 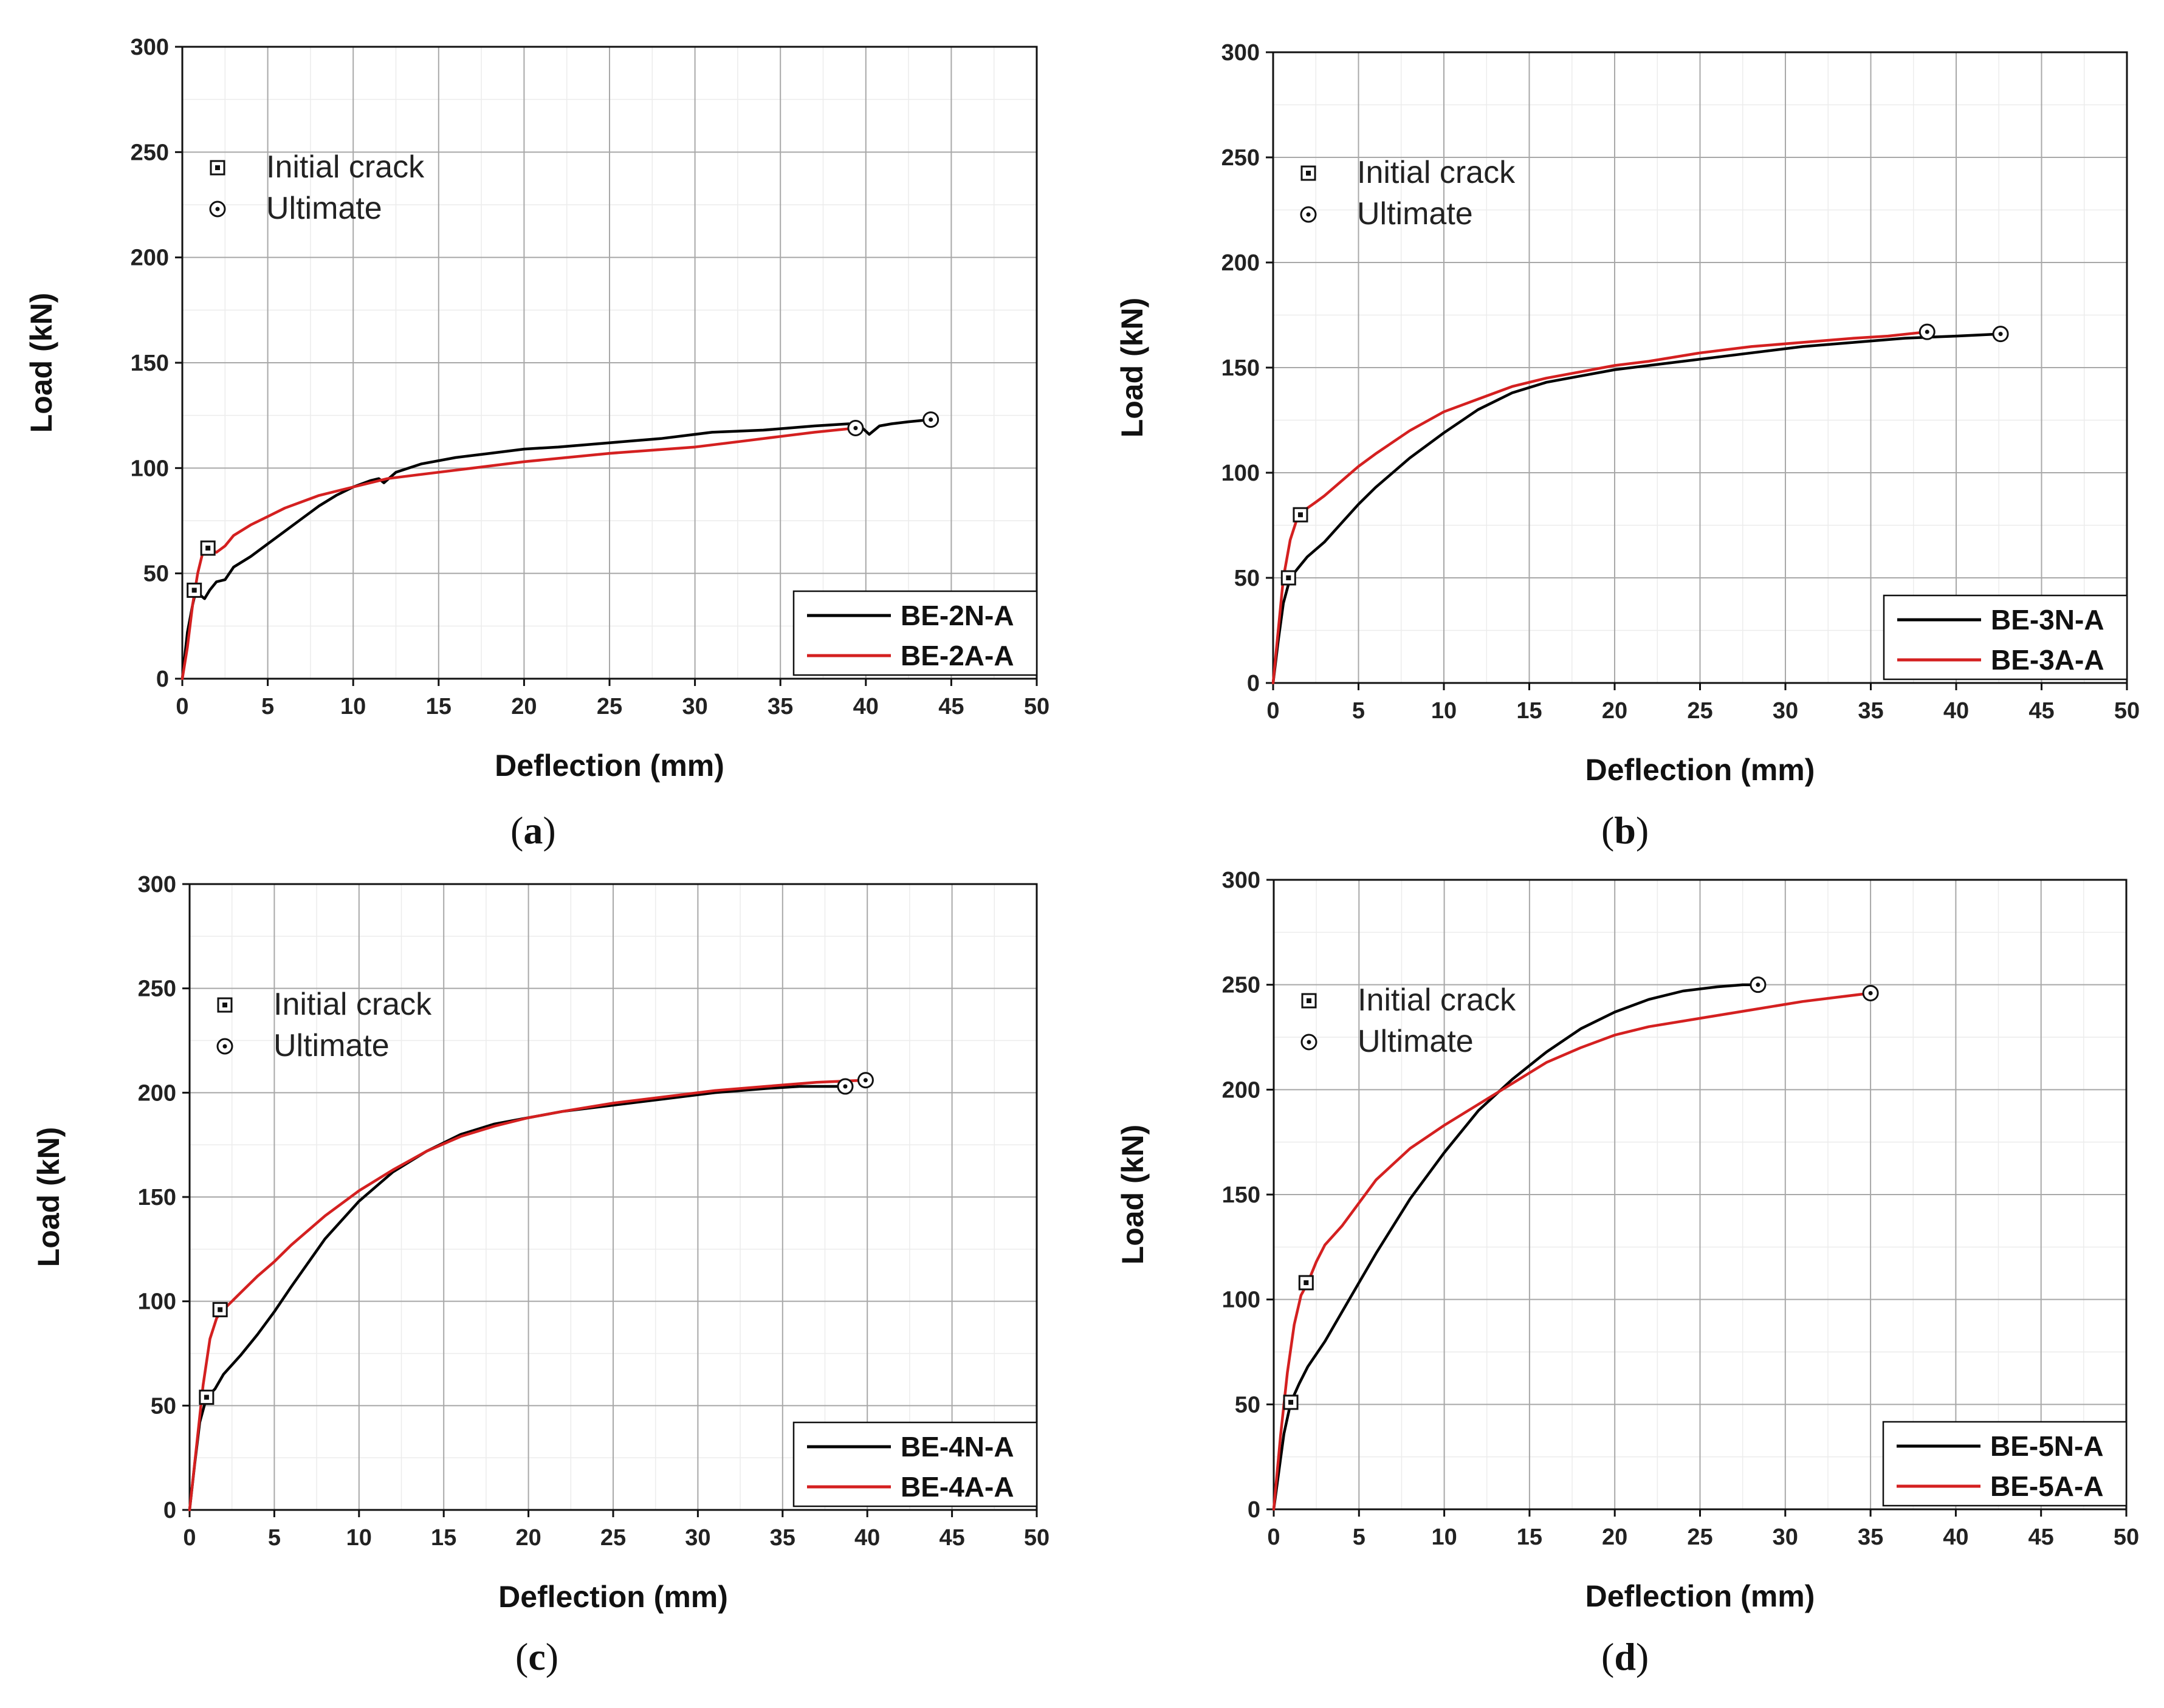 I want to click on caption-letter-d: d, so click(x=1625, y=1656).